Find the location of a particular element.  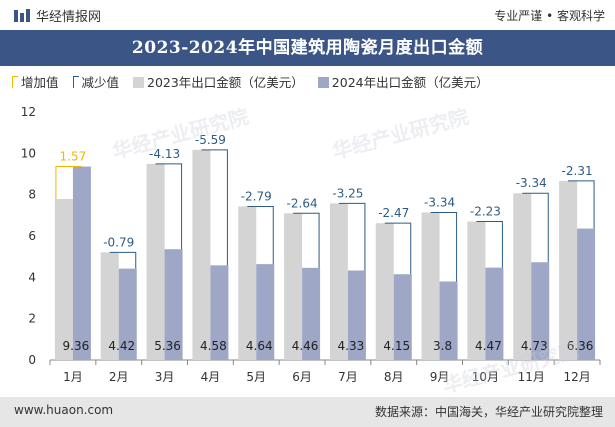

value-label-2024: 4.64 is located at coordinates (259, 346).